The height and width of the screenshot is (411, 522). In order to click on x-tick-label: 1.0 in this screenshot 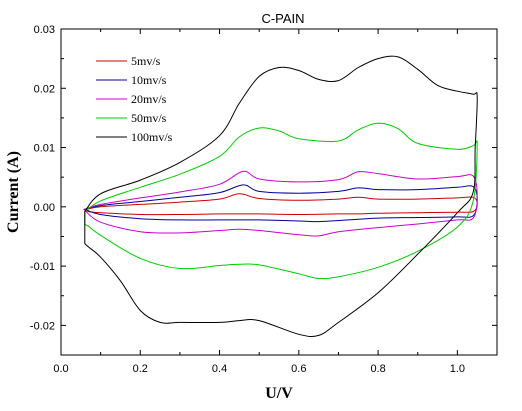, I will do `click(457, 369)`.